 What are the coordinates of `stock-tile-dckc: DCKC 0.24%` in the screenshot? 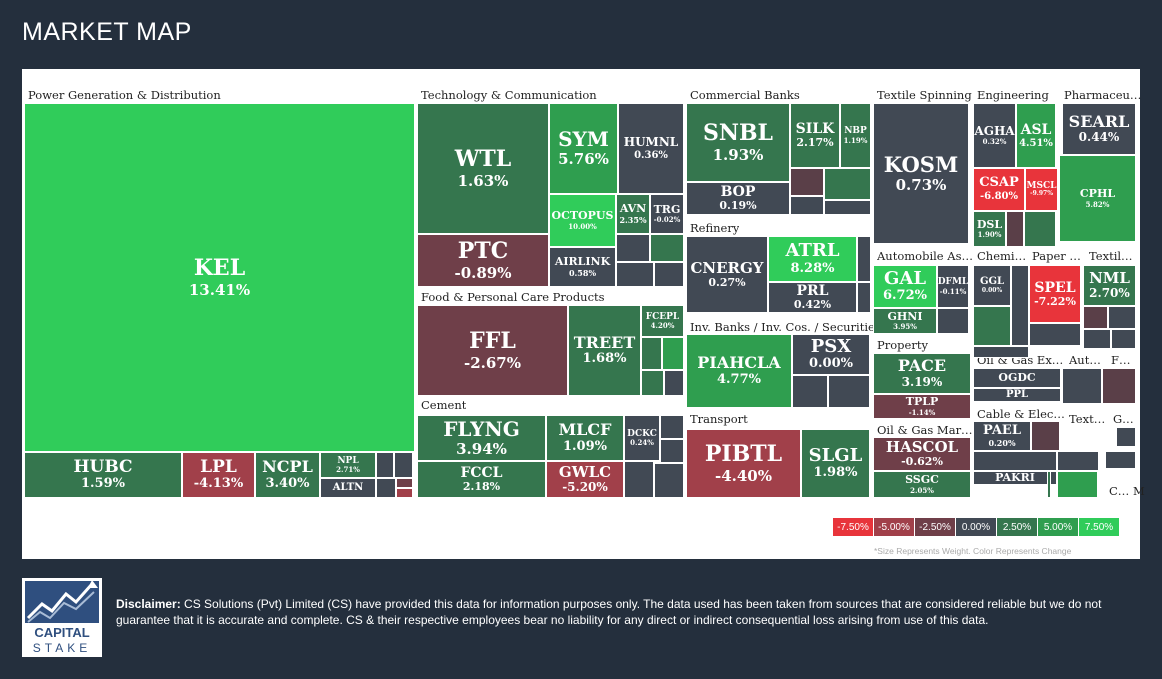 It's located at (642, 438).